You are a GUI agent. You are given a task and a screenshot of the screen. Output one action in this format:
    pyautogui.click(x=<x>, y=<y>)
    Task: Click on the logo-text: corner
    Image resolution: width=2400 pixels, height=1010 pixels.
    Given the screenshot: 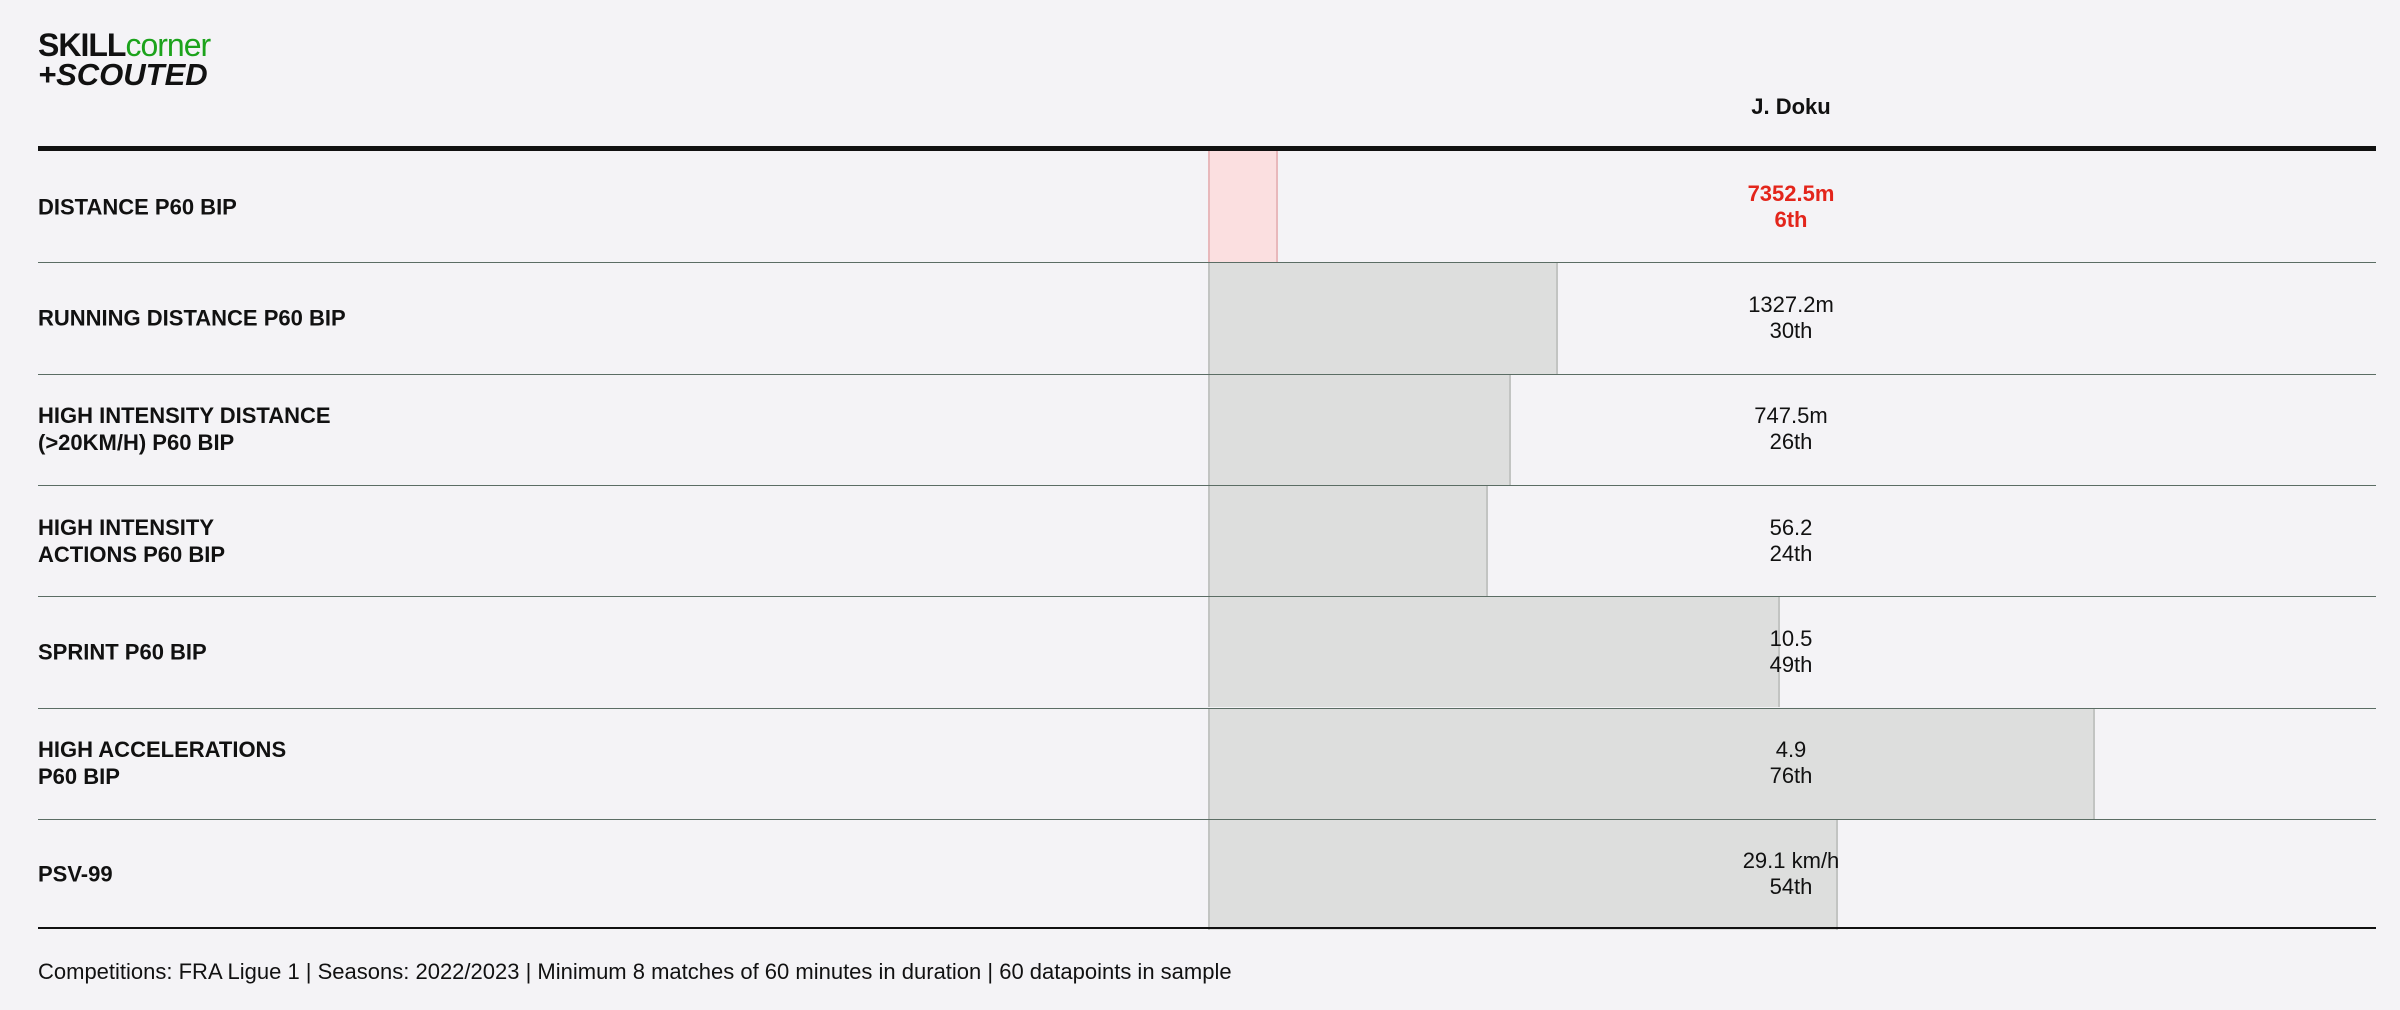 What is the action you would take?
    pyautogui.click(x=168, y=45)
    